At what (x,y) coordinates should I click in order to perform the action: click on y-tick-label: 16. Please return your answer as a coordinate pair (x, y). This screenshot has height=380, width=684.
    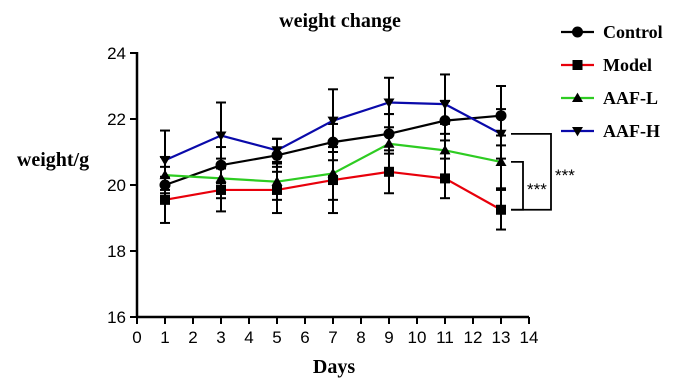
    Looking at the image, I should click on (116, 317).